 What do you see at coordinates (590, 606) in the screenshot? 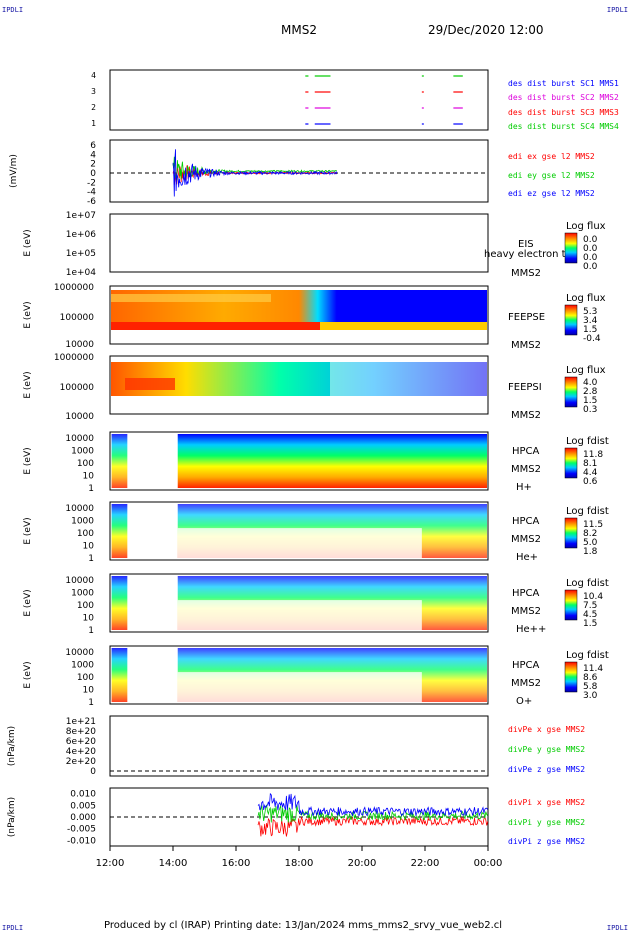
I see `hpca-hepp-cbar-tick-1: 7.5` at bounding box center [590, 606].